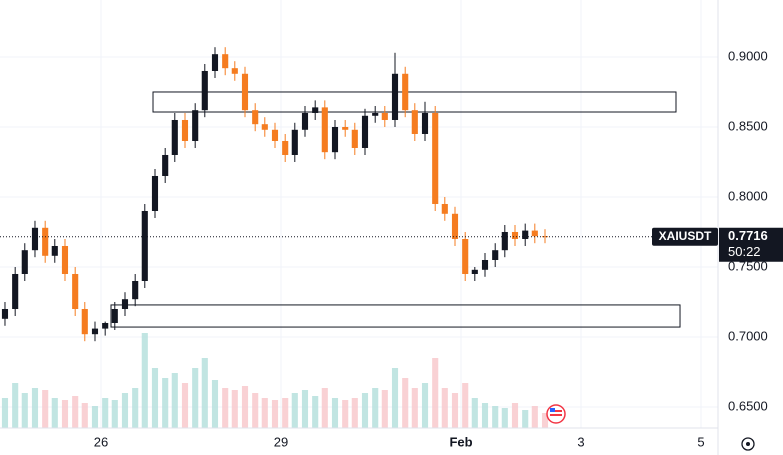 This screenshot has width=783, height=455. What do you see at coordinates (460, 441) in the screenshot?
I see `x-tick-label: Feb` at bounding box center [460, 441].